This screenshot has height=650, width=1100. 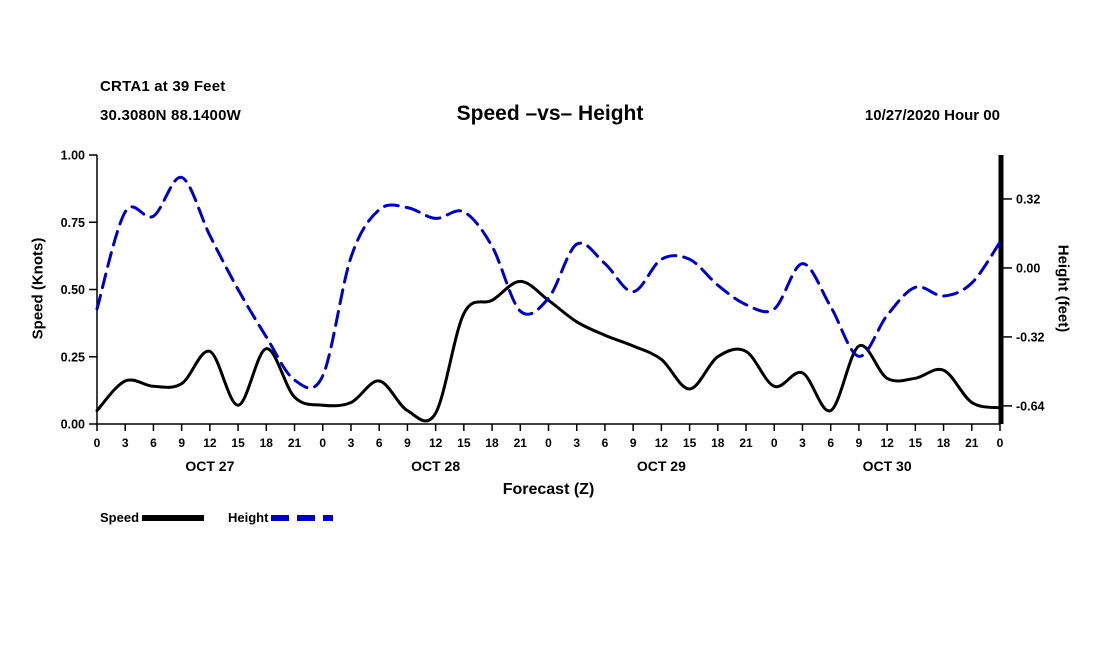 I want to click on speed-line-swatch, so click(x=173, y=517).